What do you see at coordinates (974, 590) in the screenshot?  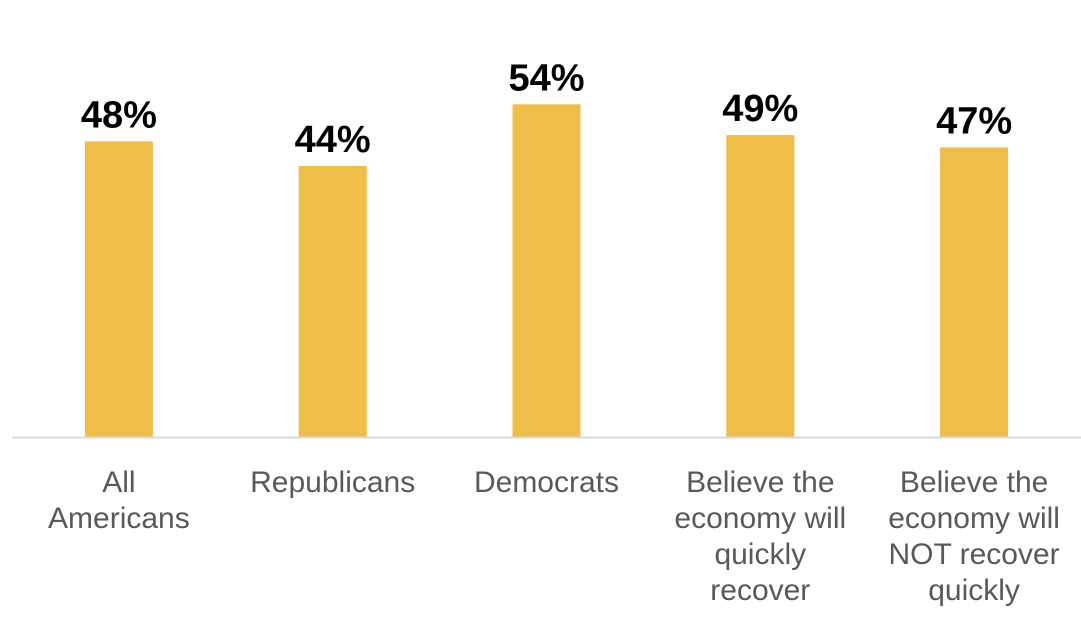 I see `category-label-4-line-3: quickly` at bounding box center [974, 590].